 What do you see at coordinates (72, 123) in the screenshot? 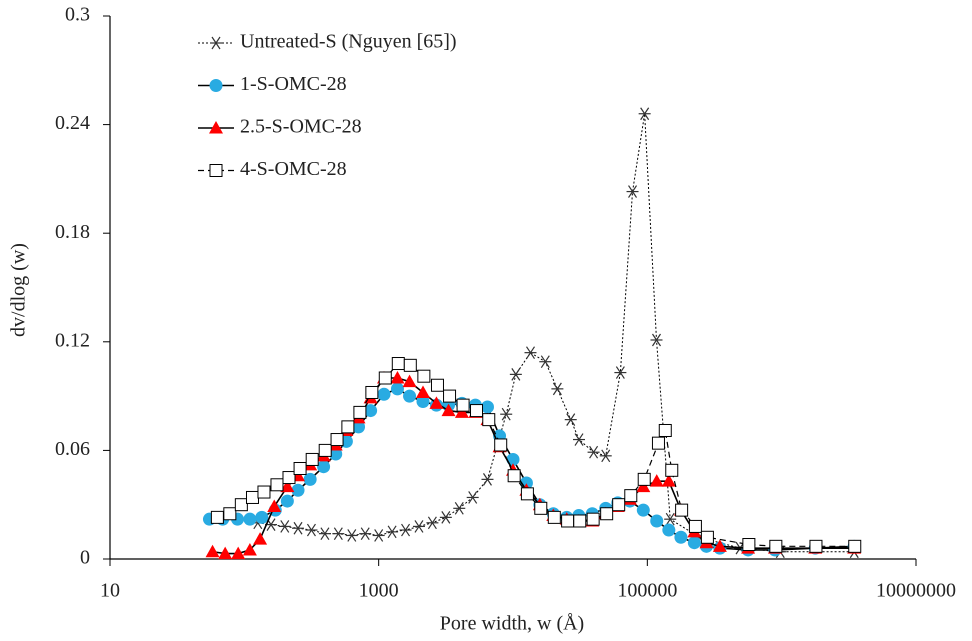
I see `y-tick-label: 0.24` at bounding box center [72, 123].